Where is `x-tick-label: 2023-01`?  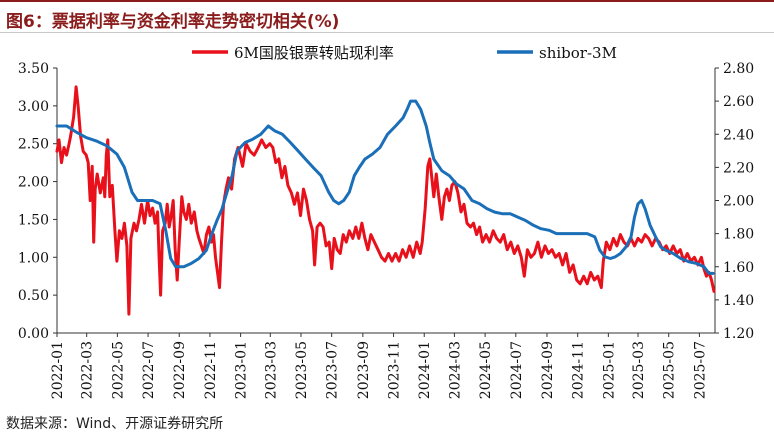
x-tick-label: 2023-01 is located at coordinates (242, 370).